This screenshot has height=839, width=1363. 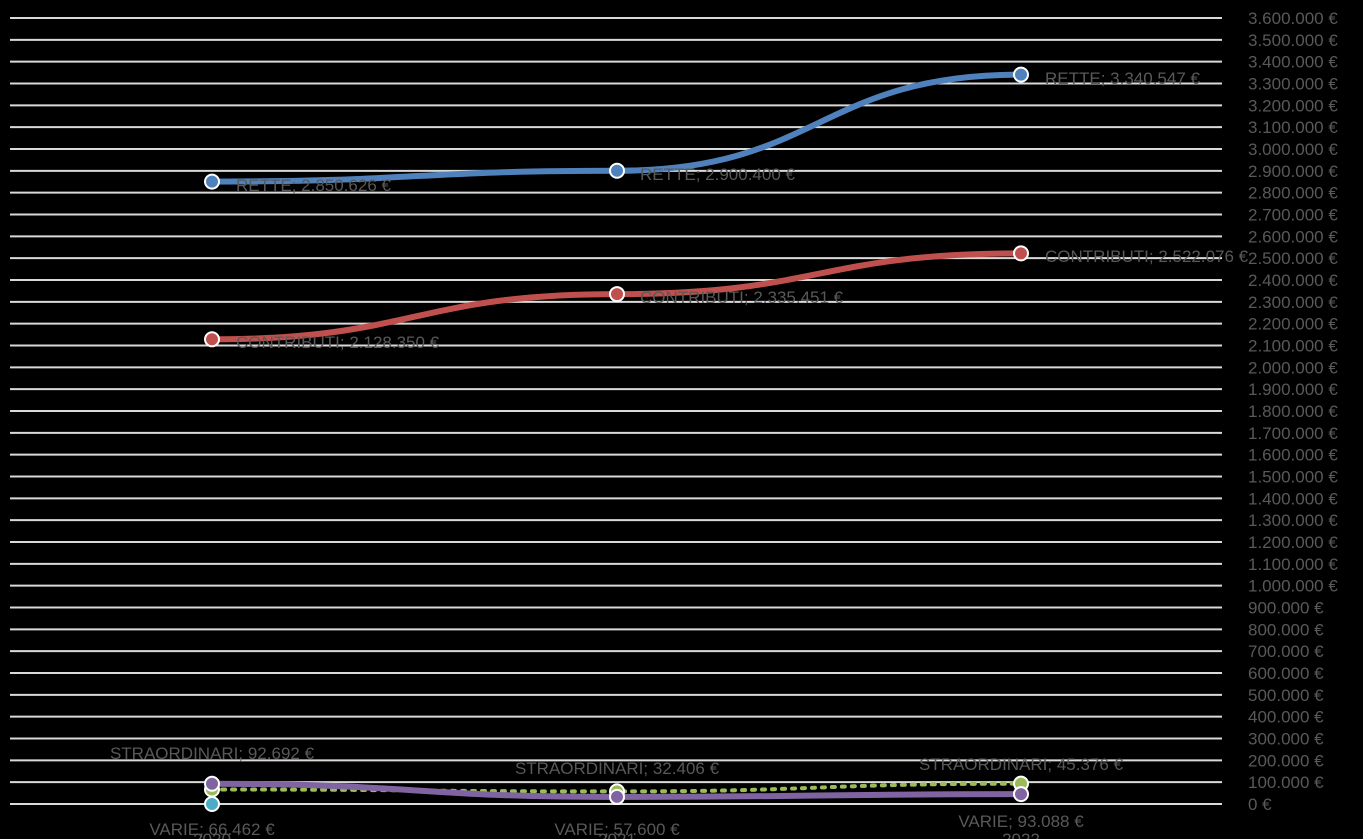 I want to click on data-label: RETTE; 2.850.626 €, so click(x=314, y=185).